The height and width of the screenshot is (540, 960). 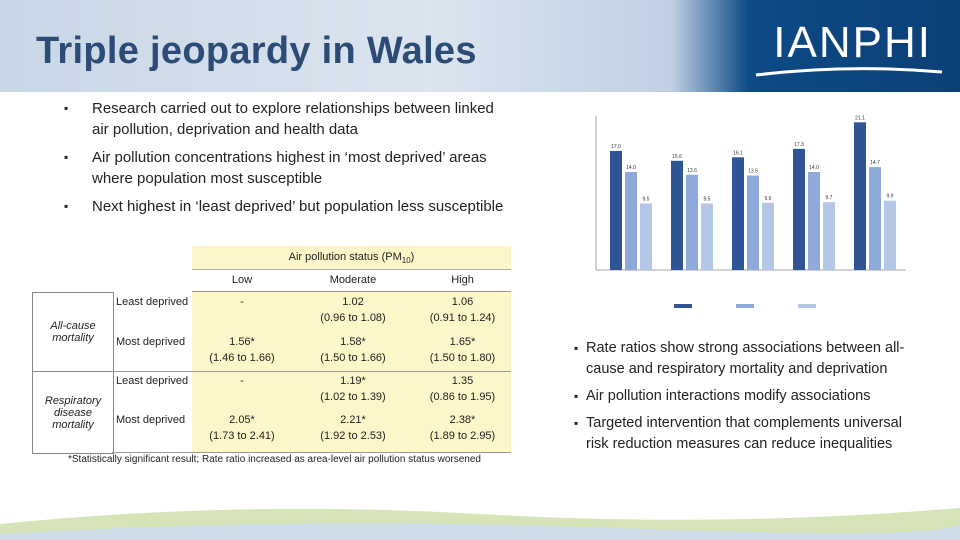 I want to click on table-cell: 1.19* (1.02 to 1.39), so click(x=353, y=389).